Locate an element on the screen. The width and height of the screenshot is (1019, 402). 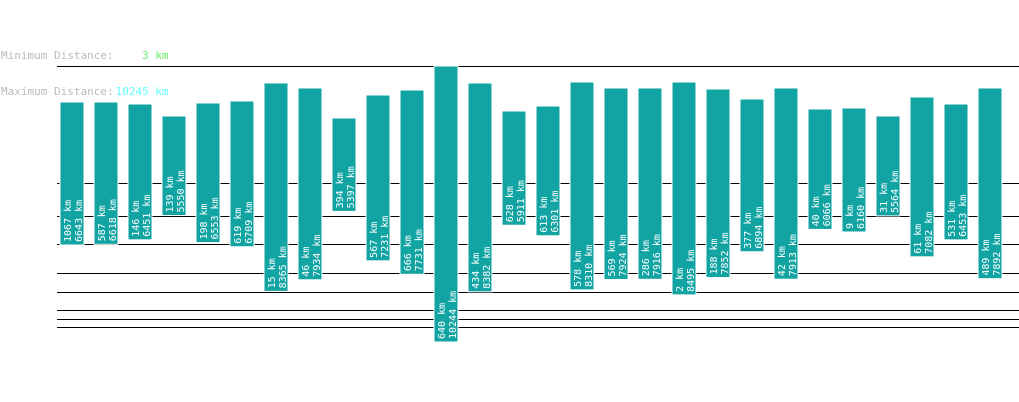
bar-label-min: 46 km is located at coordinates (306, 262).